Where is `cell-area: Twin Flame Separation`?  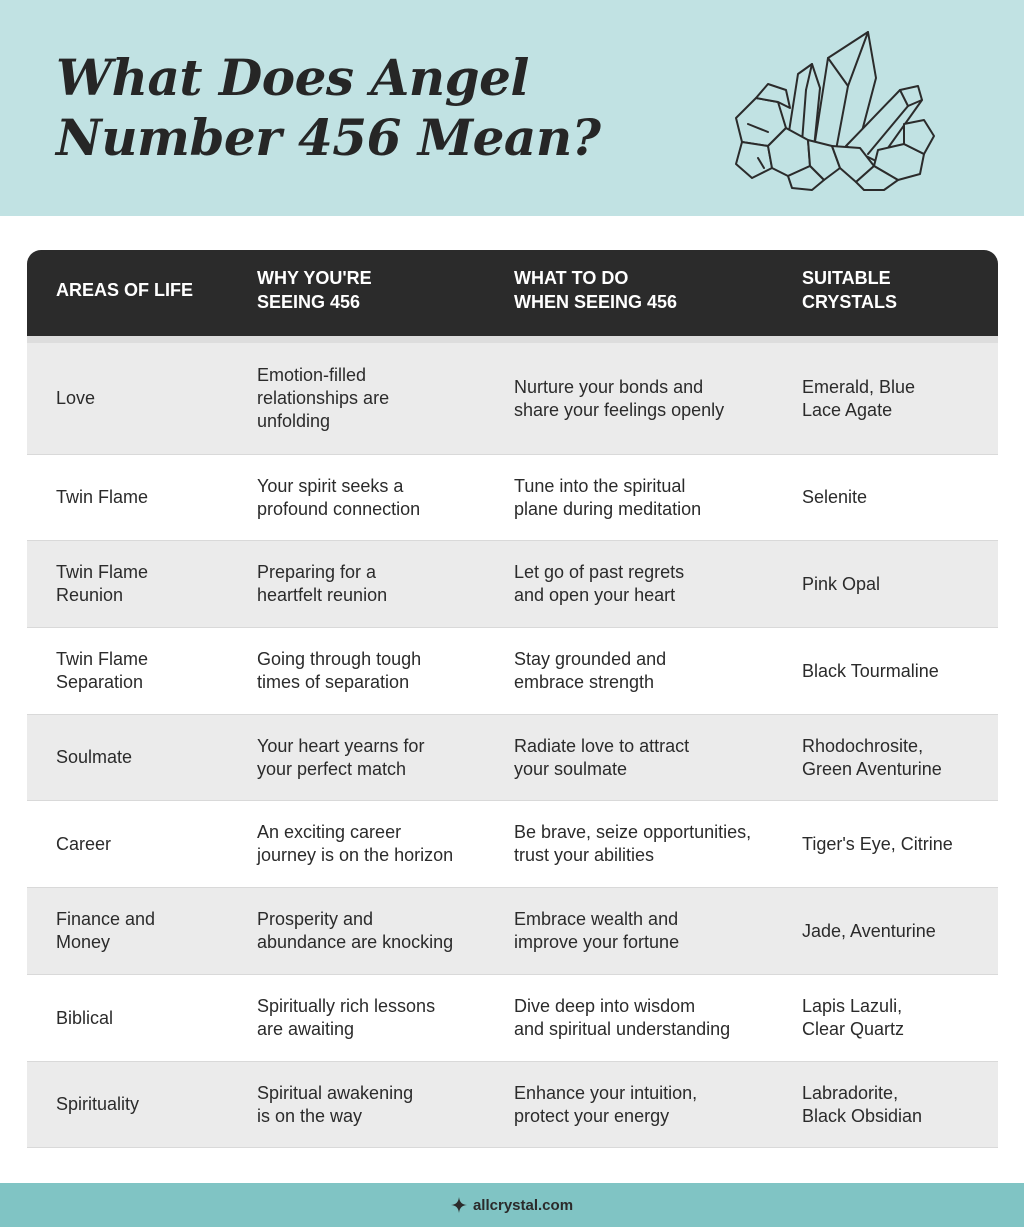 cell-area: Twin Flame Separation is located at coordinates (102, 670).